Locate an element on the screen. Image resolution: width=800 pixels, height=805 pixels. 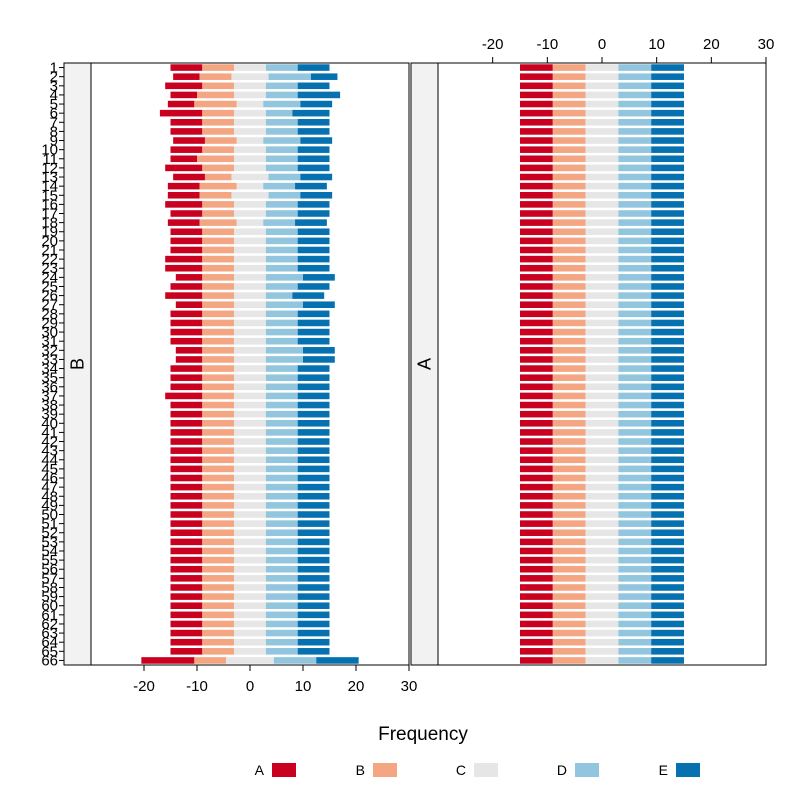
bar-B-14-A is located at coordinates (183, 186).